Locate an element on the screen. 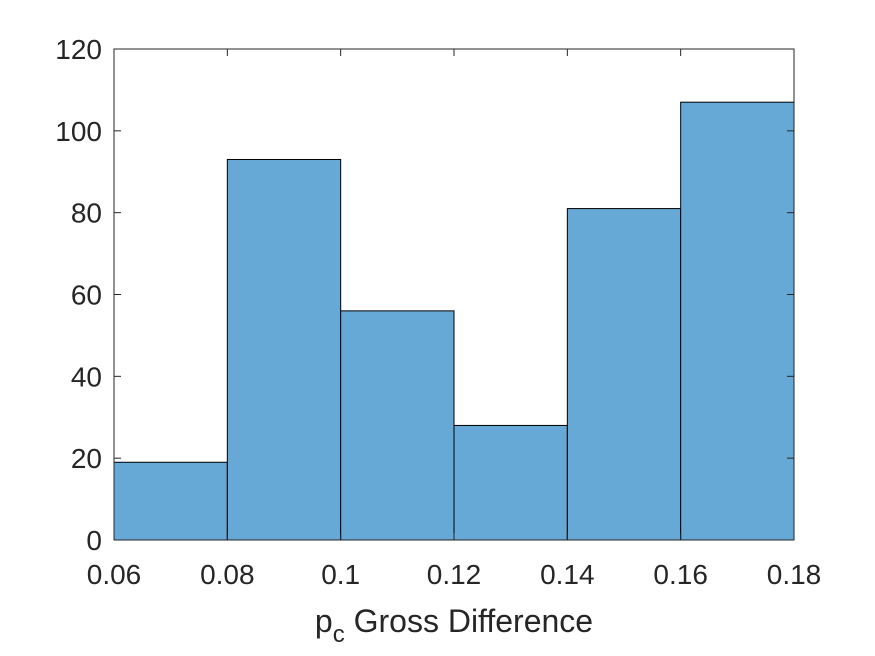 This screenshot has width=875, height=656. x-axis-label-main: p is located at coordinates (324, 621).